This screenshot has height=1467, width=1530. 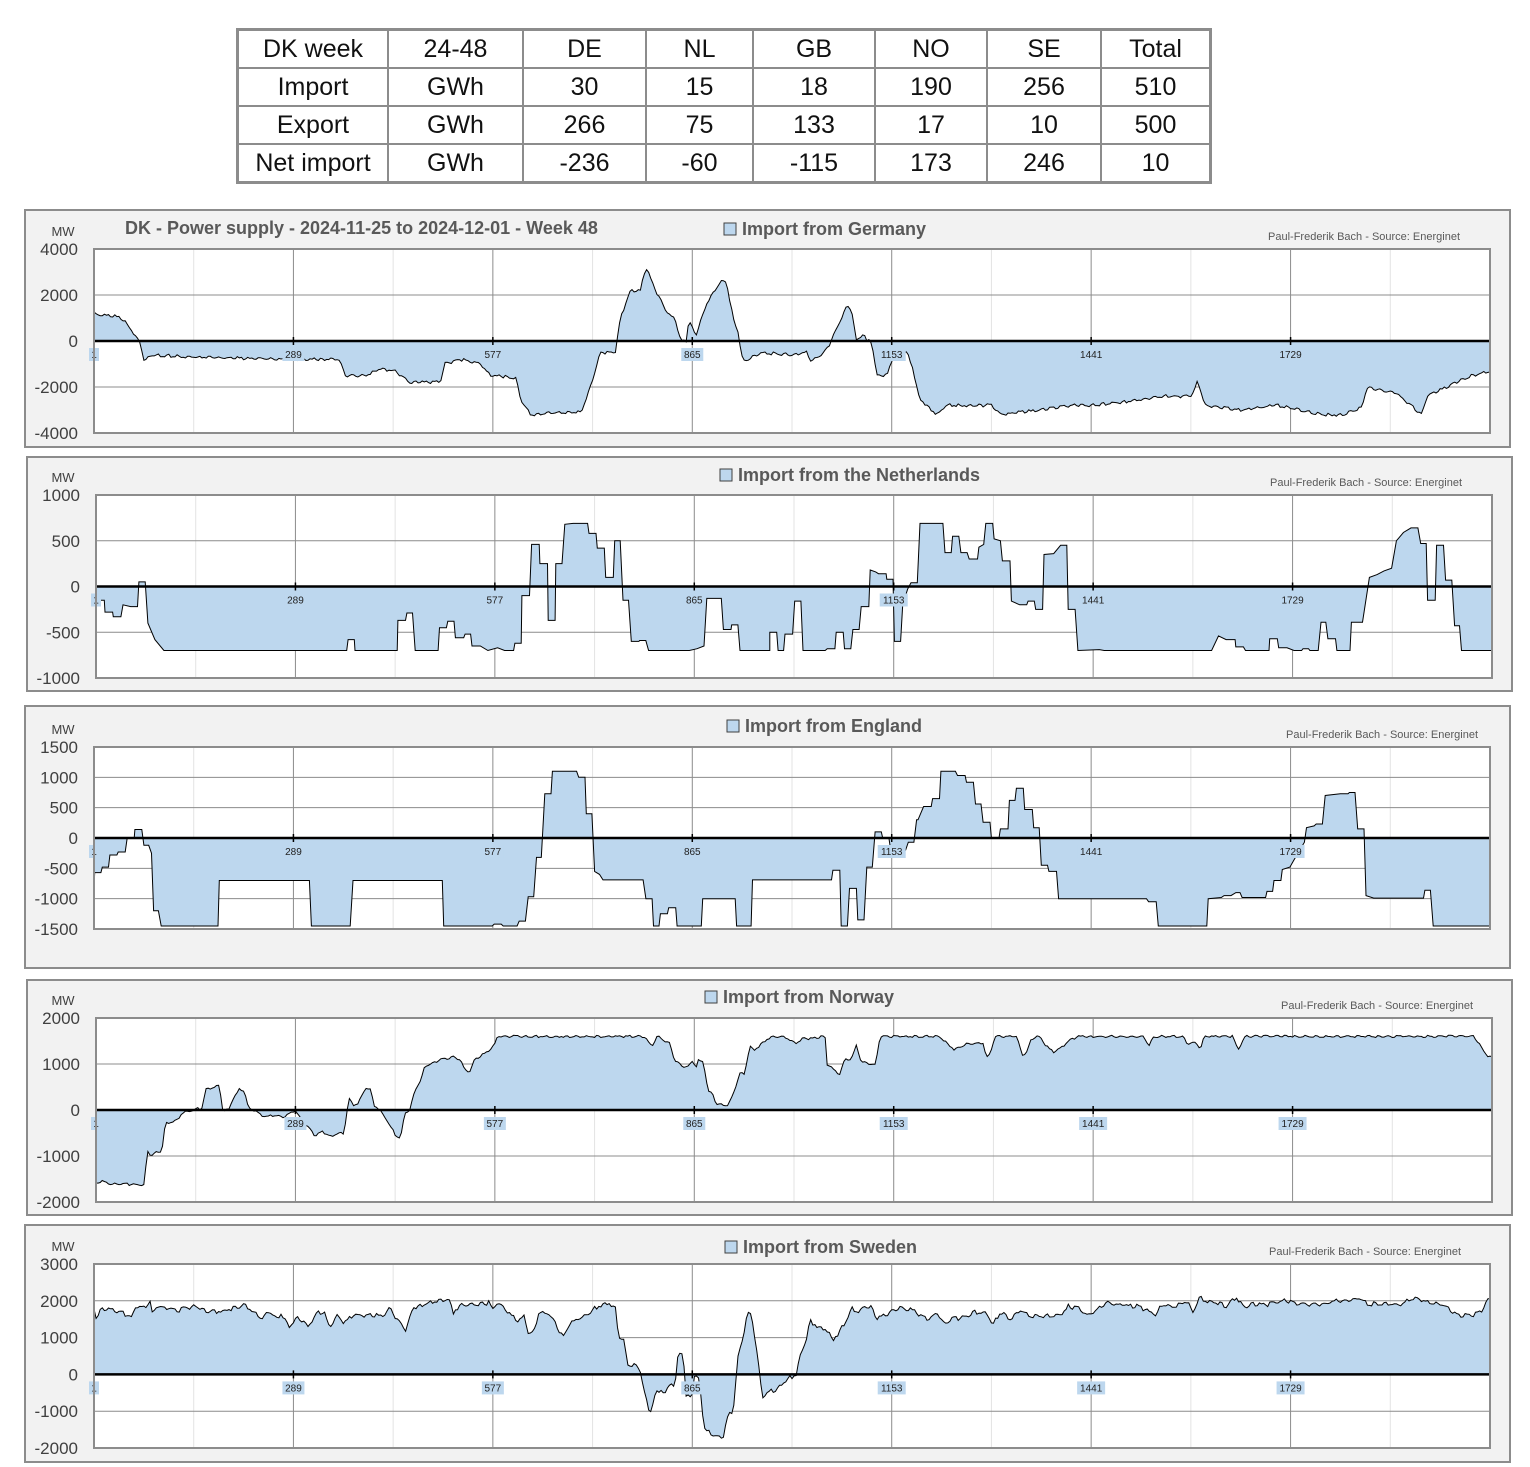 What do you see at coordinates (312, 163) in the screenshot?
I see `table-cell: Net import` at bounding box center [312, 163].